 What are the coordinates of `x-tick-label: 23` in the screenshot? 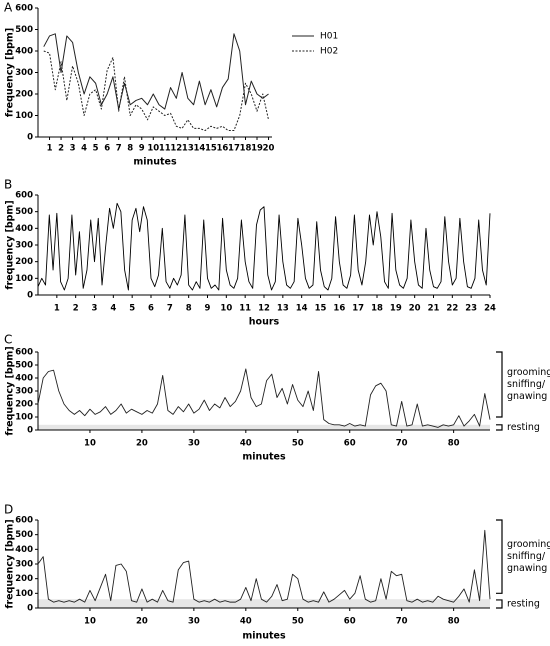 It's located at (471, 309).